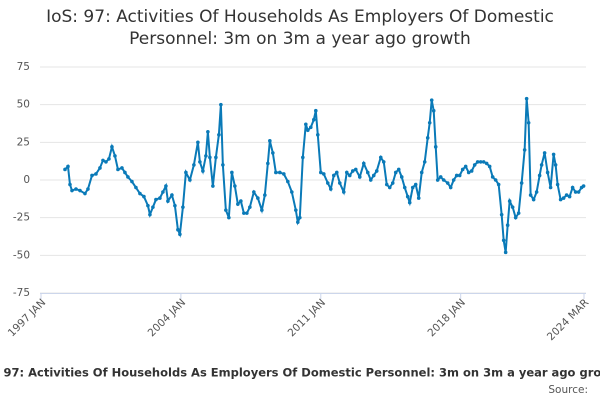  What do you see at coordinates (307, 318) in the screenshot?
I see `x-tick-label: 2011 JAN` at bounding box center [307, 318].